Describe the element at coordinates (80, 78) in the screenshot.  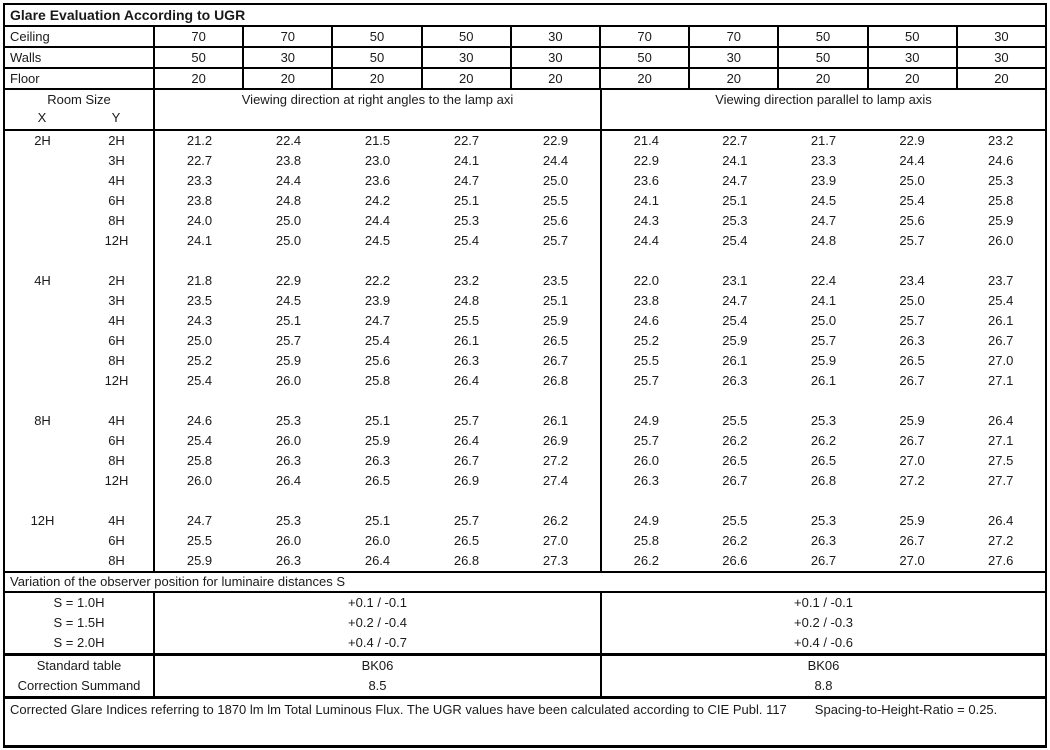
I see `surface-label: Floor` at that location.